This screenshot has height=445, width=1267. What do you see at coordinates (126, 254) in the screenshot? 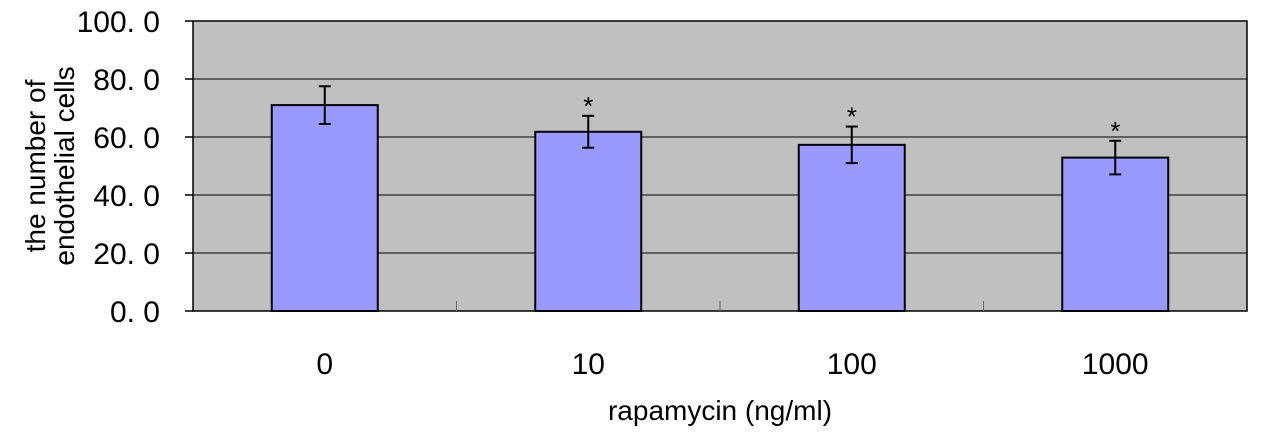
I see `y-tick-label: 20. 0` at bounding box center [126, 254].